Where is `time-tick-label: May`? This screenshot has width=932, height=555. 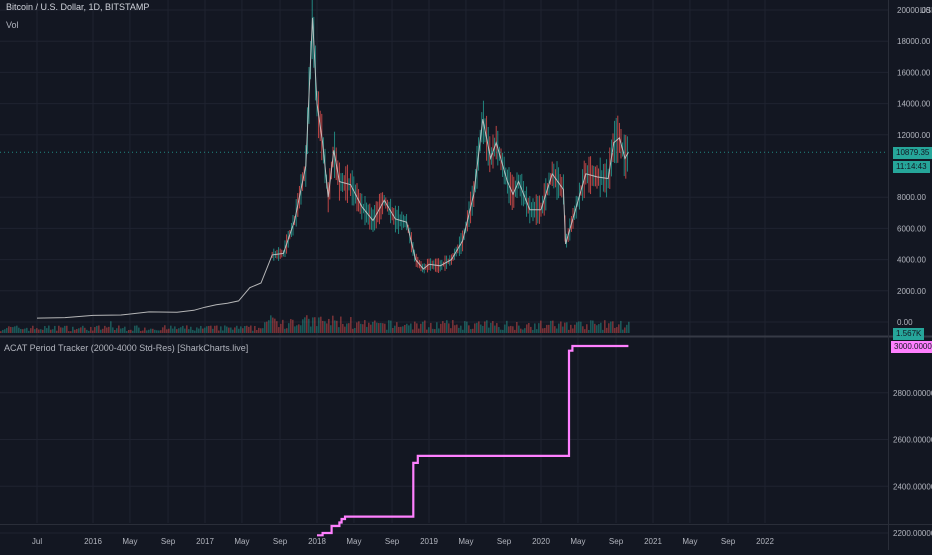 time-tick-label: May is located at coordinates (689, 541).